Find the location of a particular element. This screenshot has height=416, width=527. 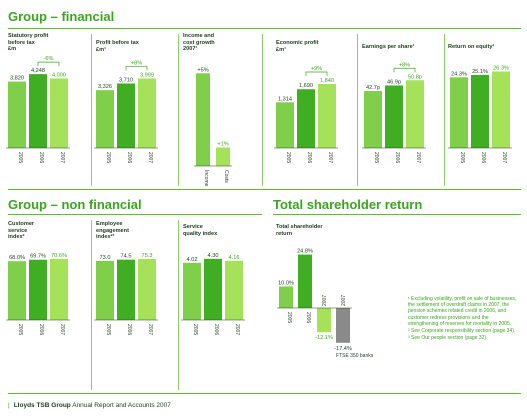

page-bottom-rule is located at coordinates (264, 393).